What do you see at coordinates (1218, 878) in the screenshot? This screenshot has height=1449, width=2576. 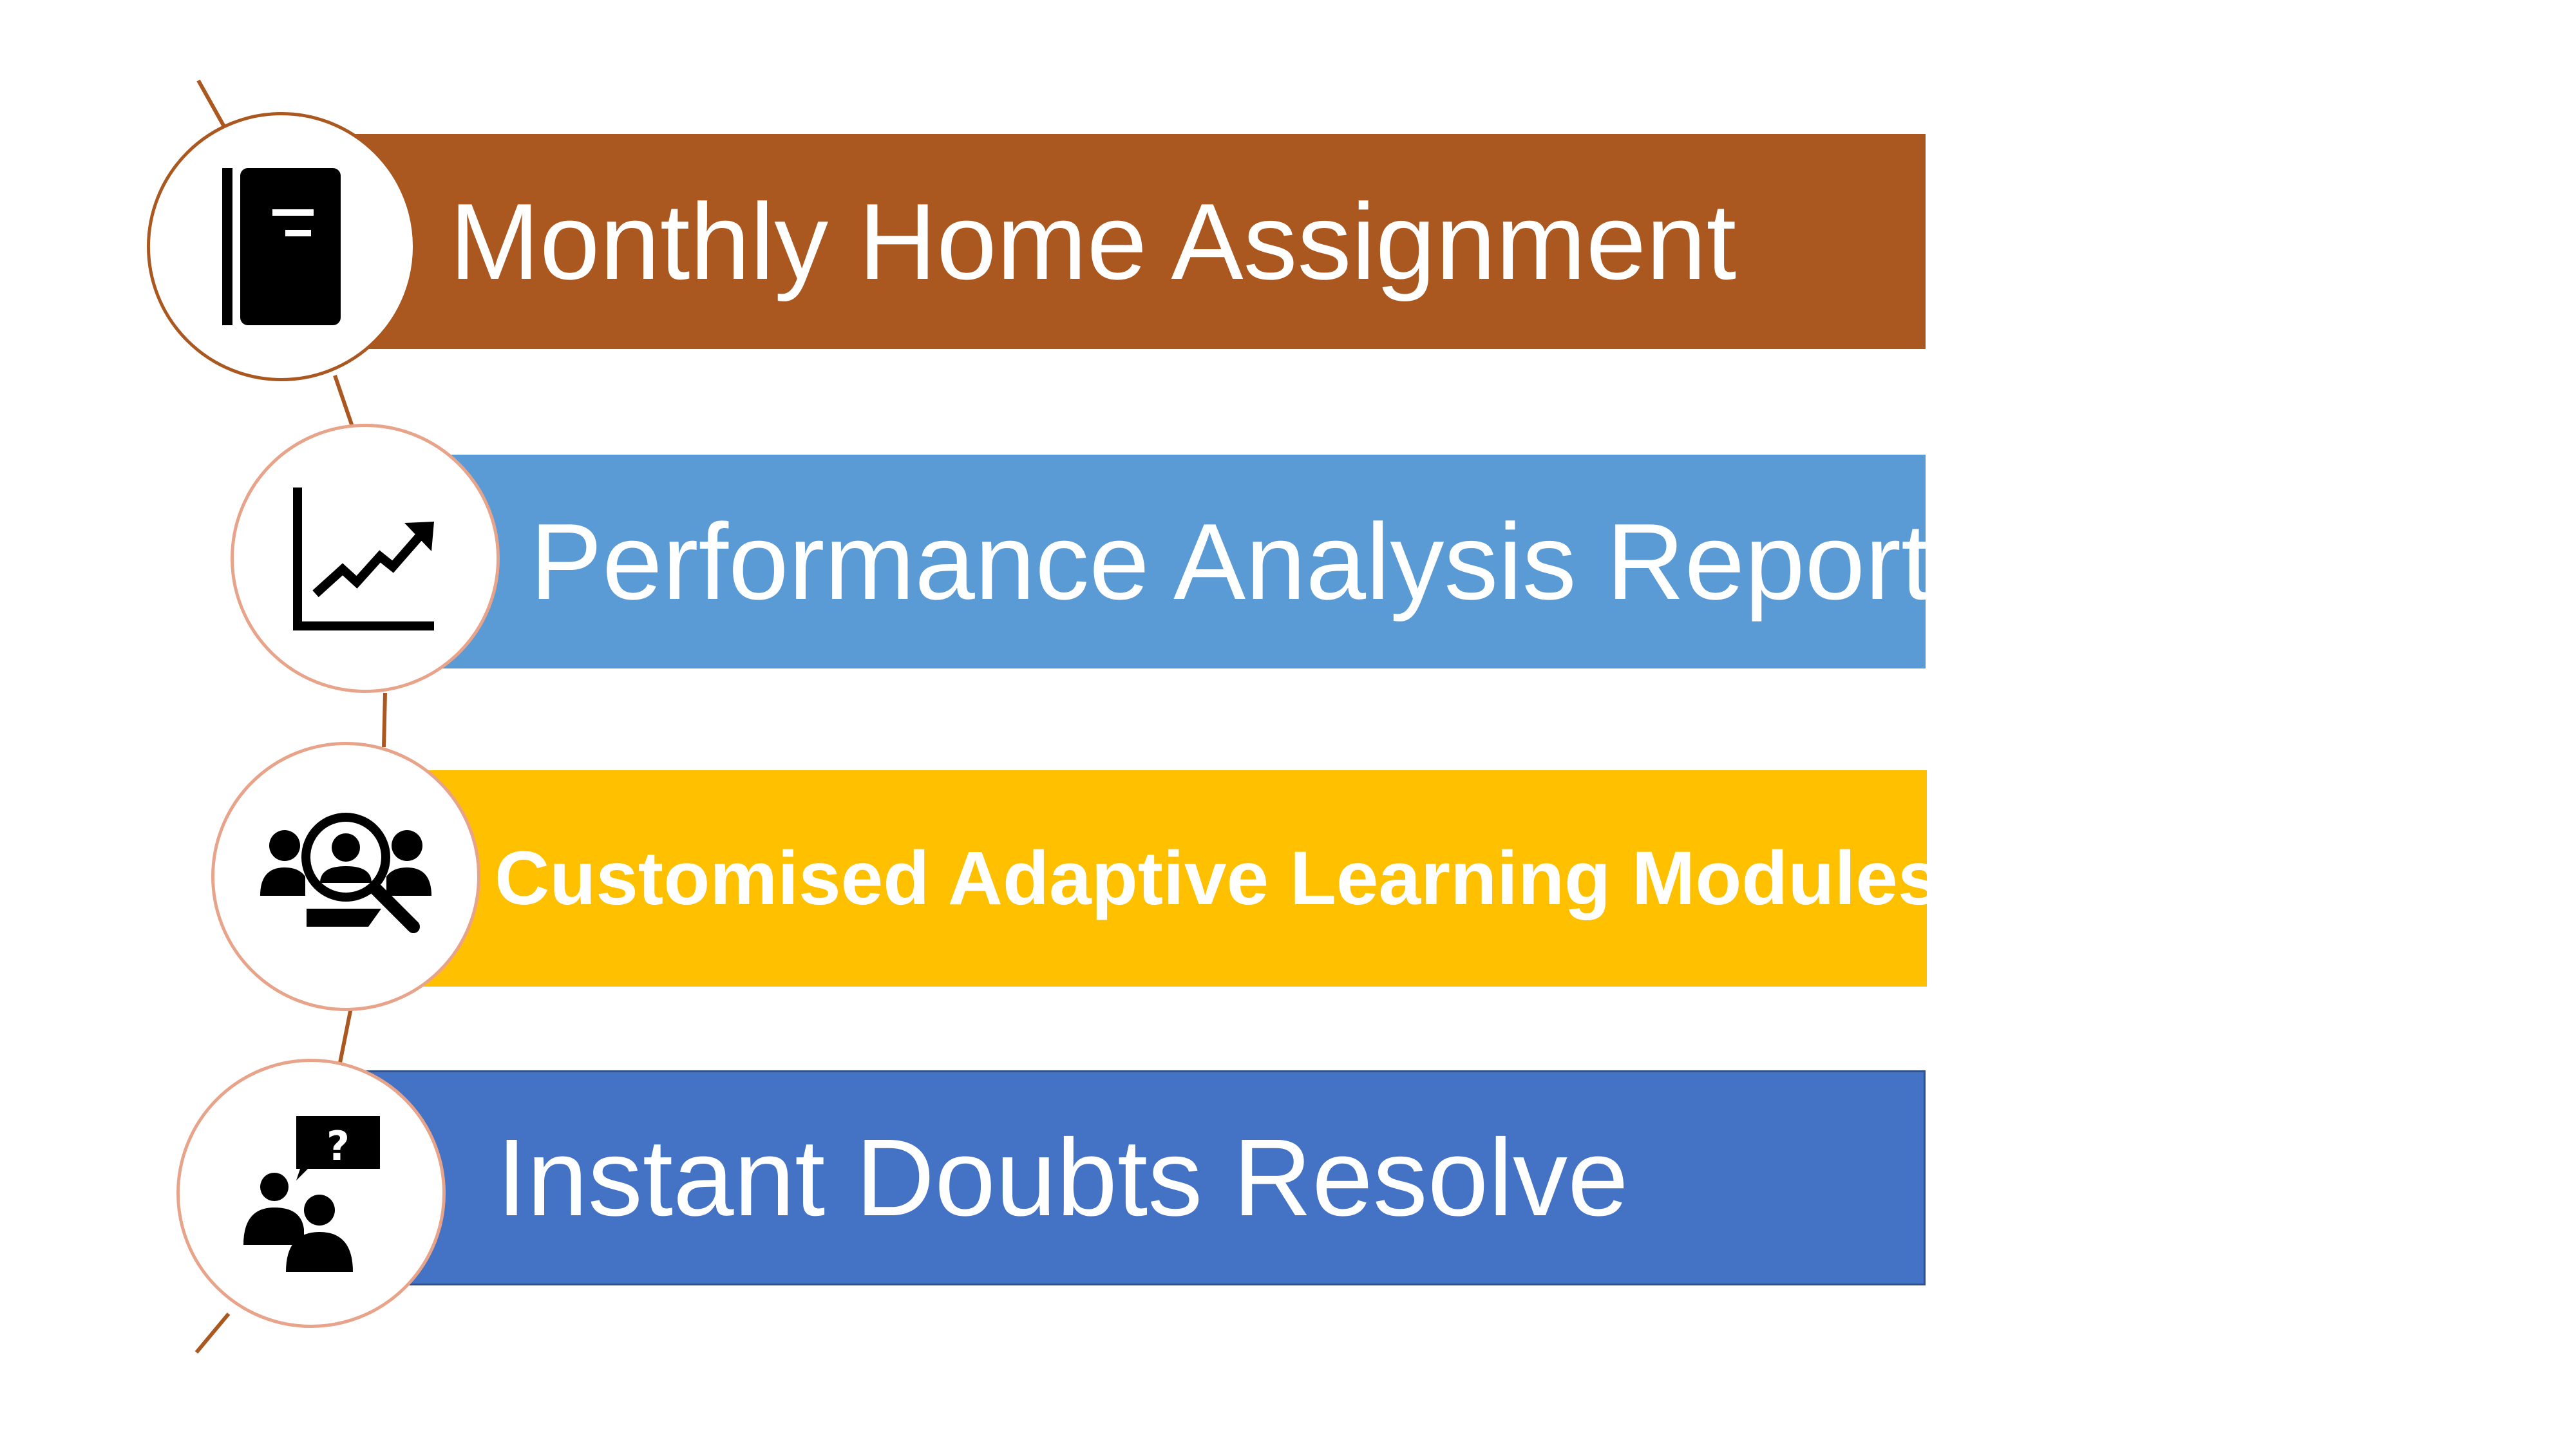 I see `step-label: Customised Adaptive Learning Modules` at bounding box center [1218, 878].